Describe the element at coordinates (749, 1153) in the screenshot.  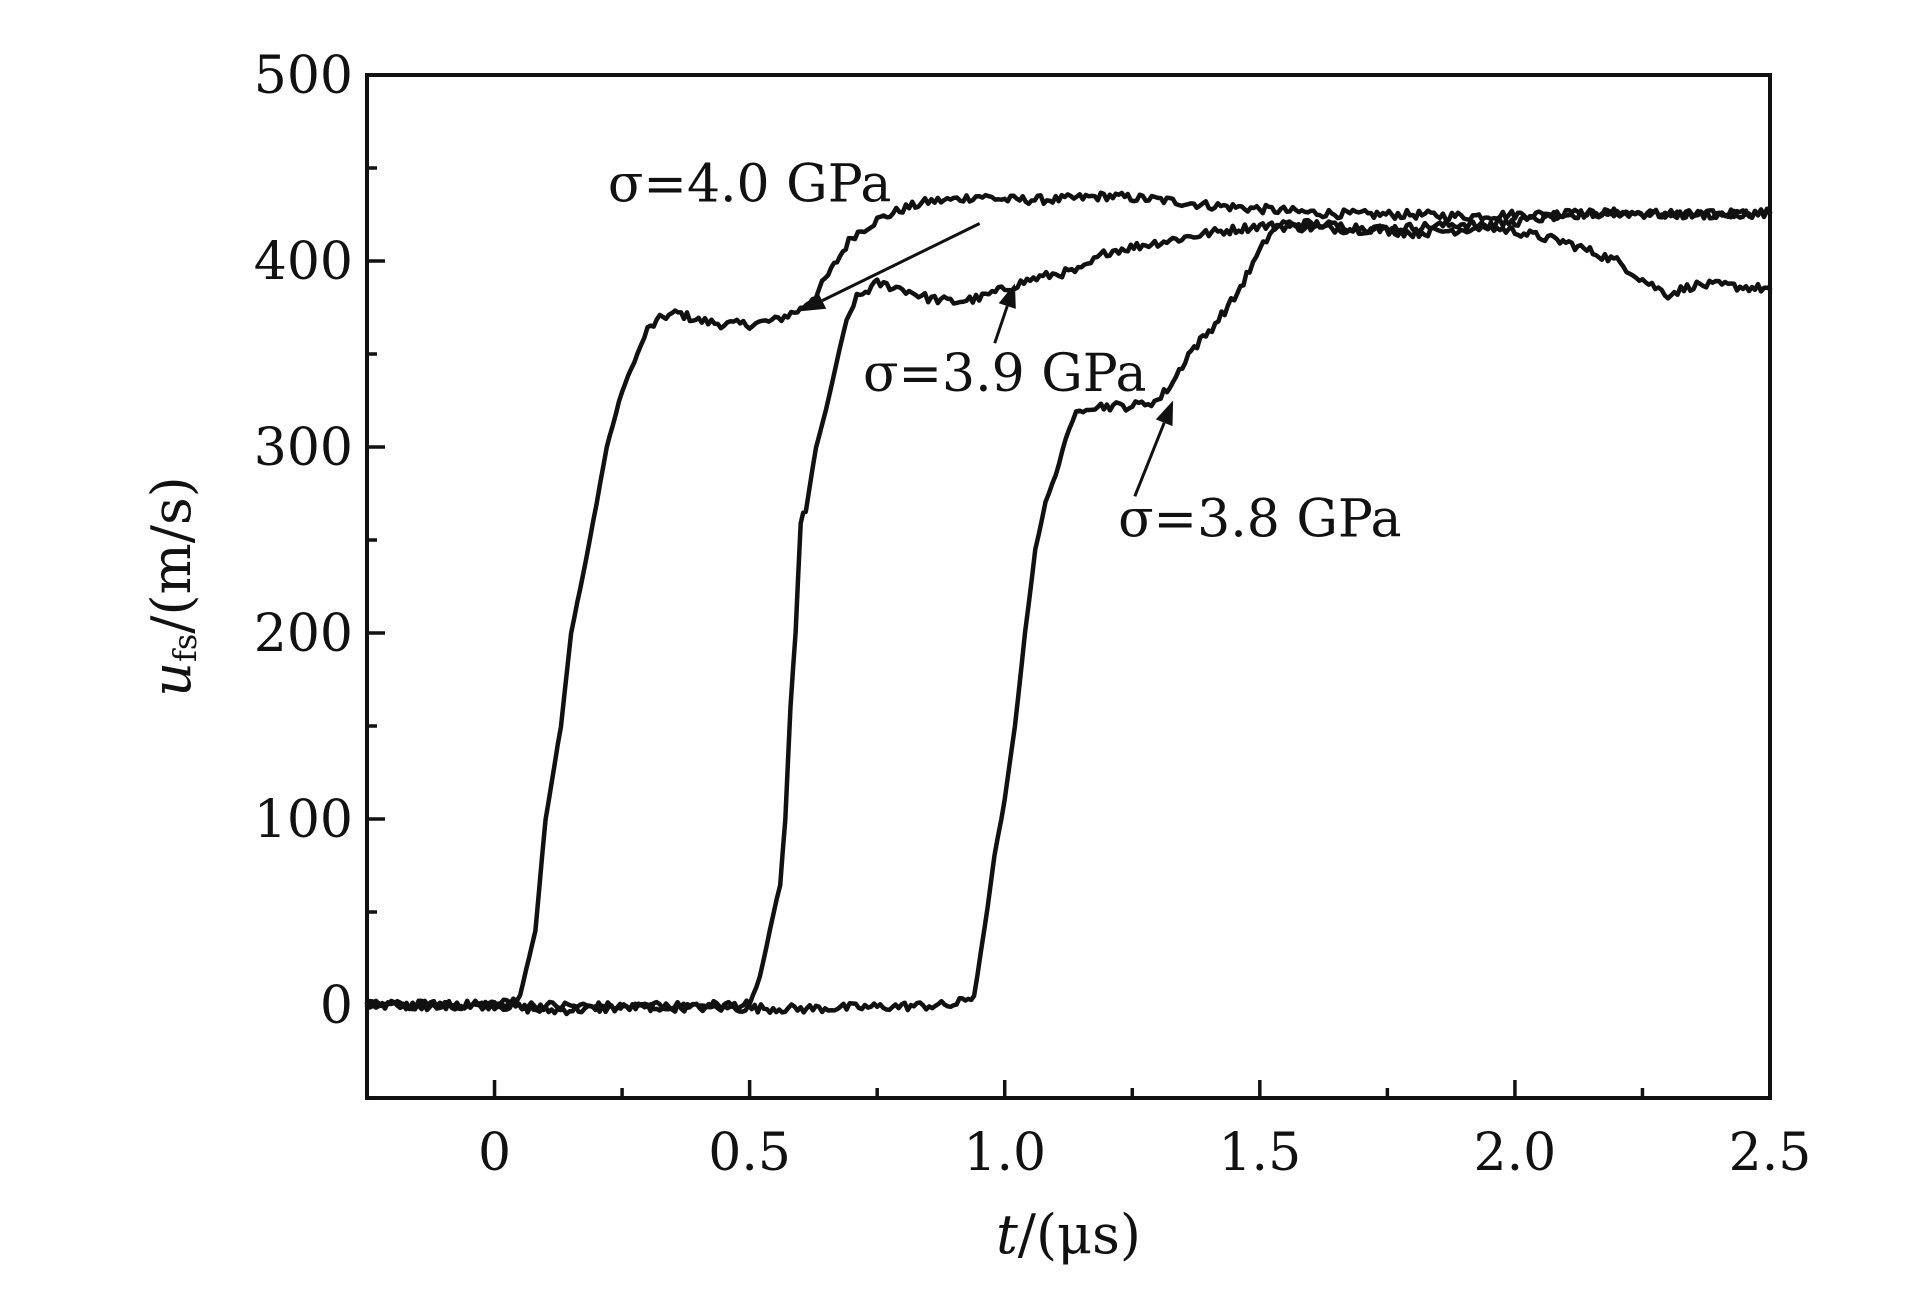
I see `x-tick-label: 0.5` at that location.